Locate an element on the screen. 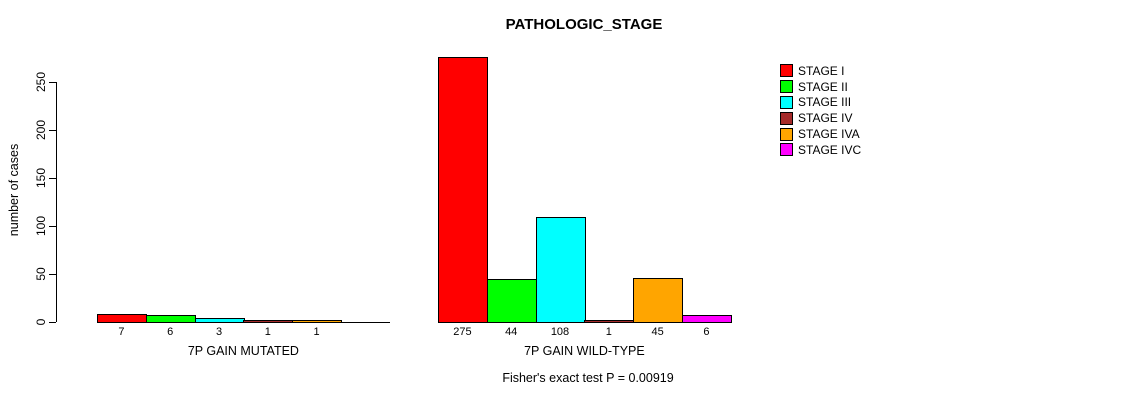 The height and width of the screenshot is (400, 1140). legend-label: STAGE III is located at coordinates (825, 102).